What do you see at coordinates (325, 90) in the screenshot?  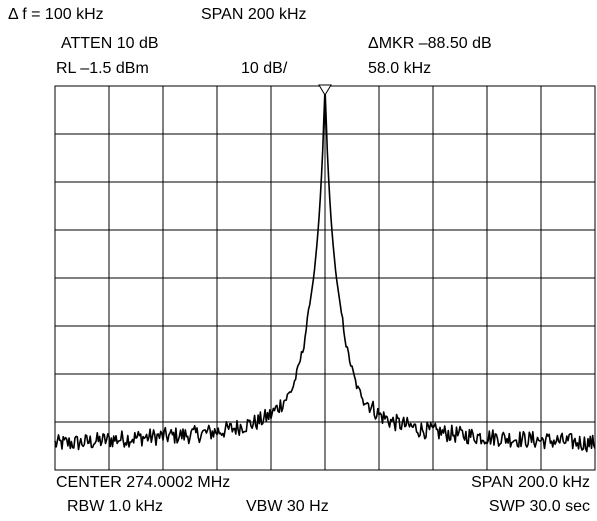 I see `marker-triangle-icon` at bounding box center [325, 90].